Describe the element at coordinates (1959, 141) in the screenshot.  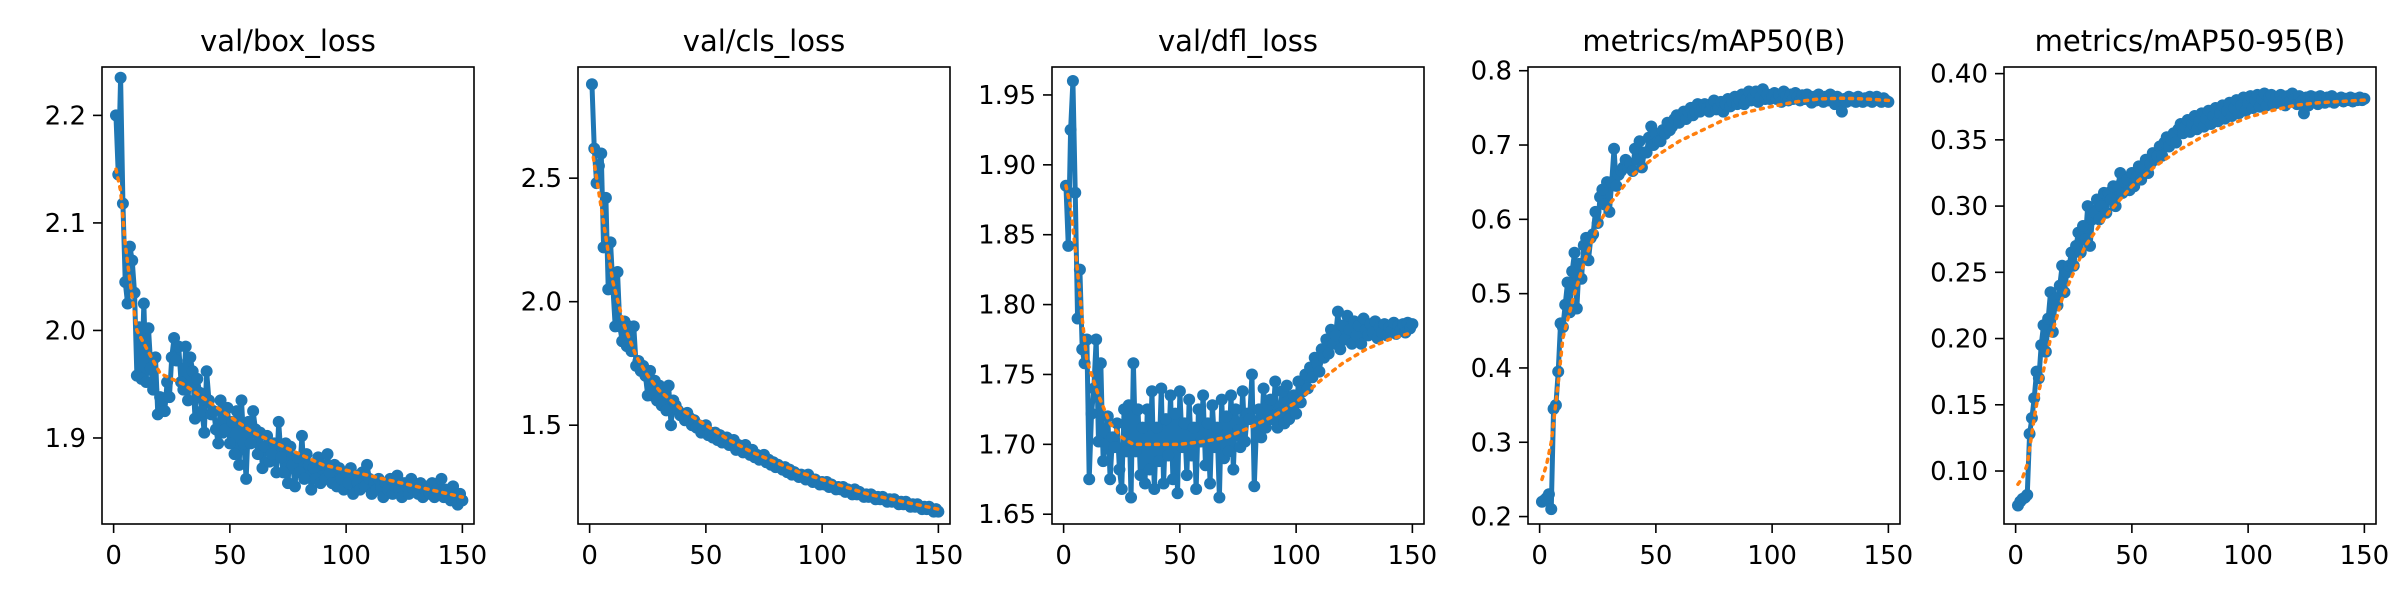
I see `y-tick-label: 0.35` at that location.